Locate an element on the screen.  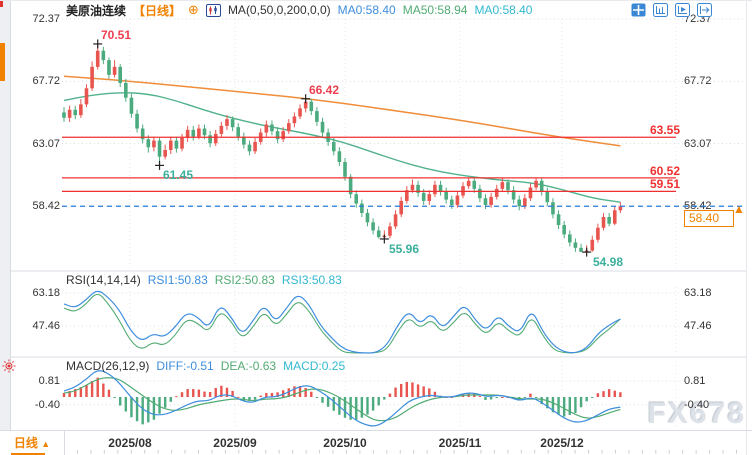
date-label: 2025/08 is located at coordinates (130, 443).